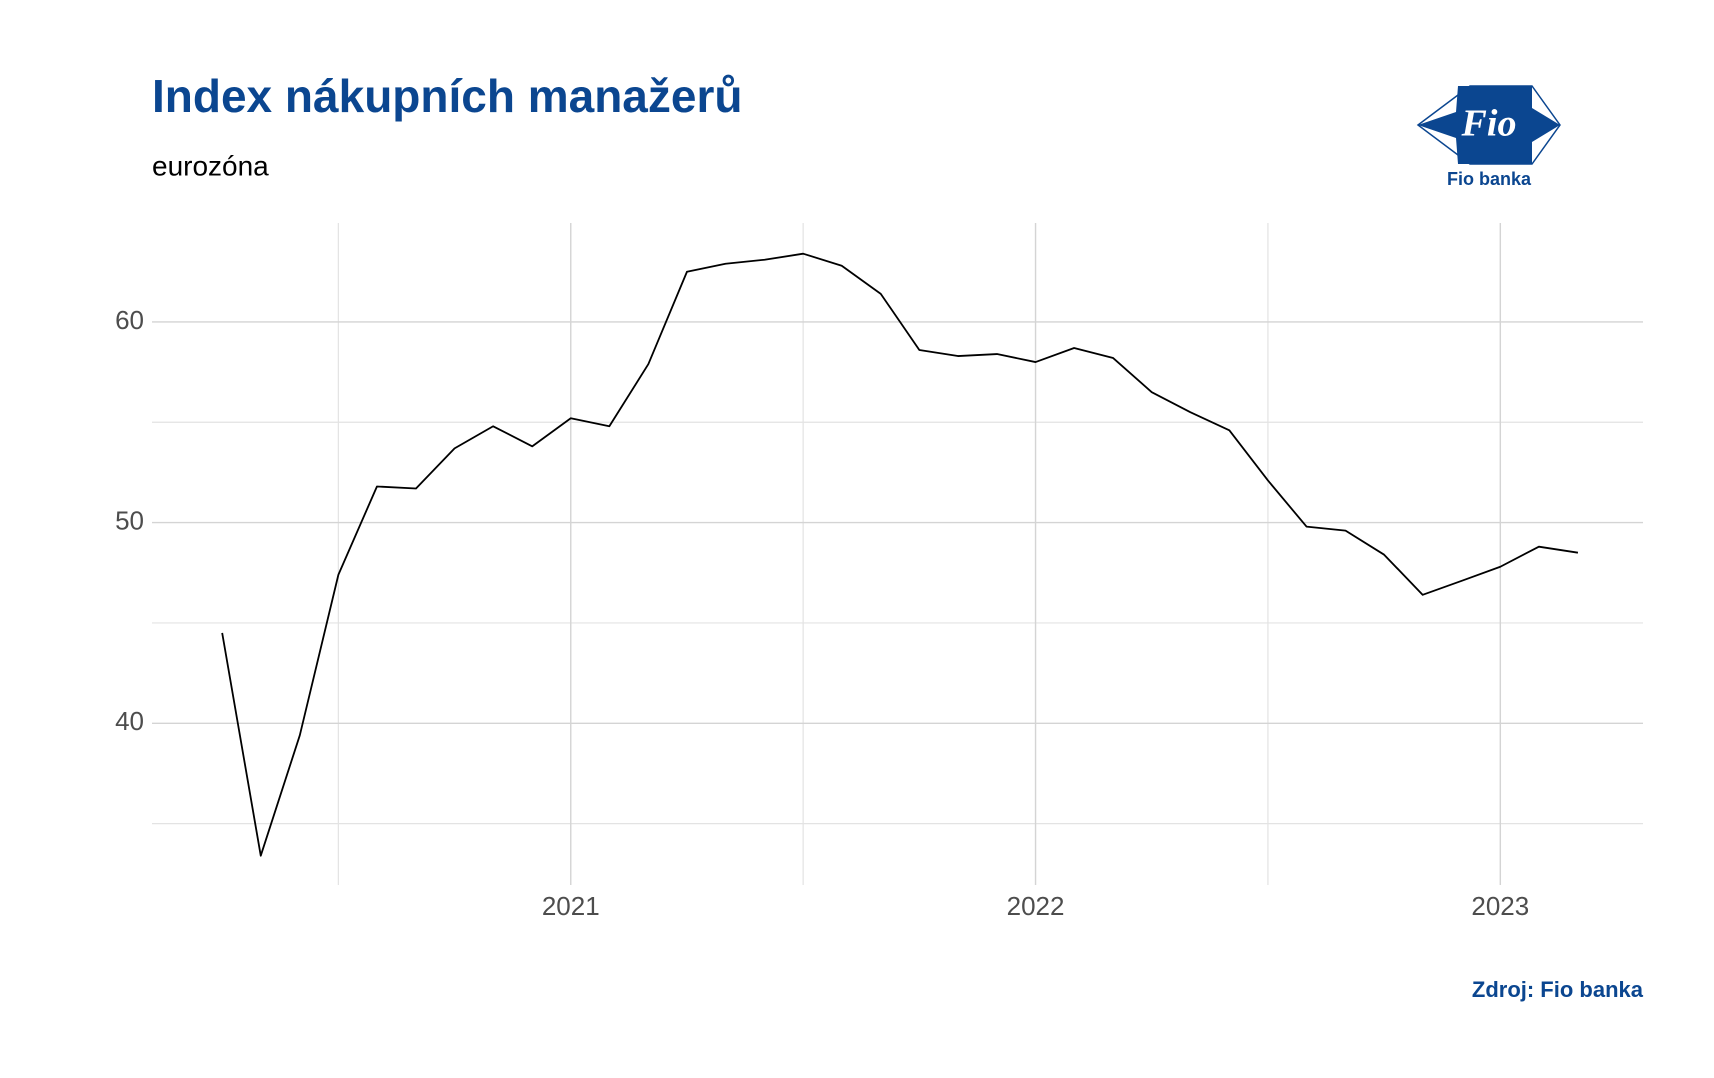 The image size is (1714, 1078). I want to click on logo-shape, so click(1489, 125).